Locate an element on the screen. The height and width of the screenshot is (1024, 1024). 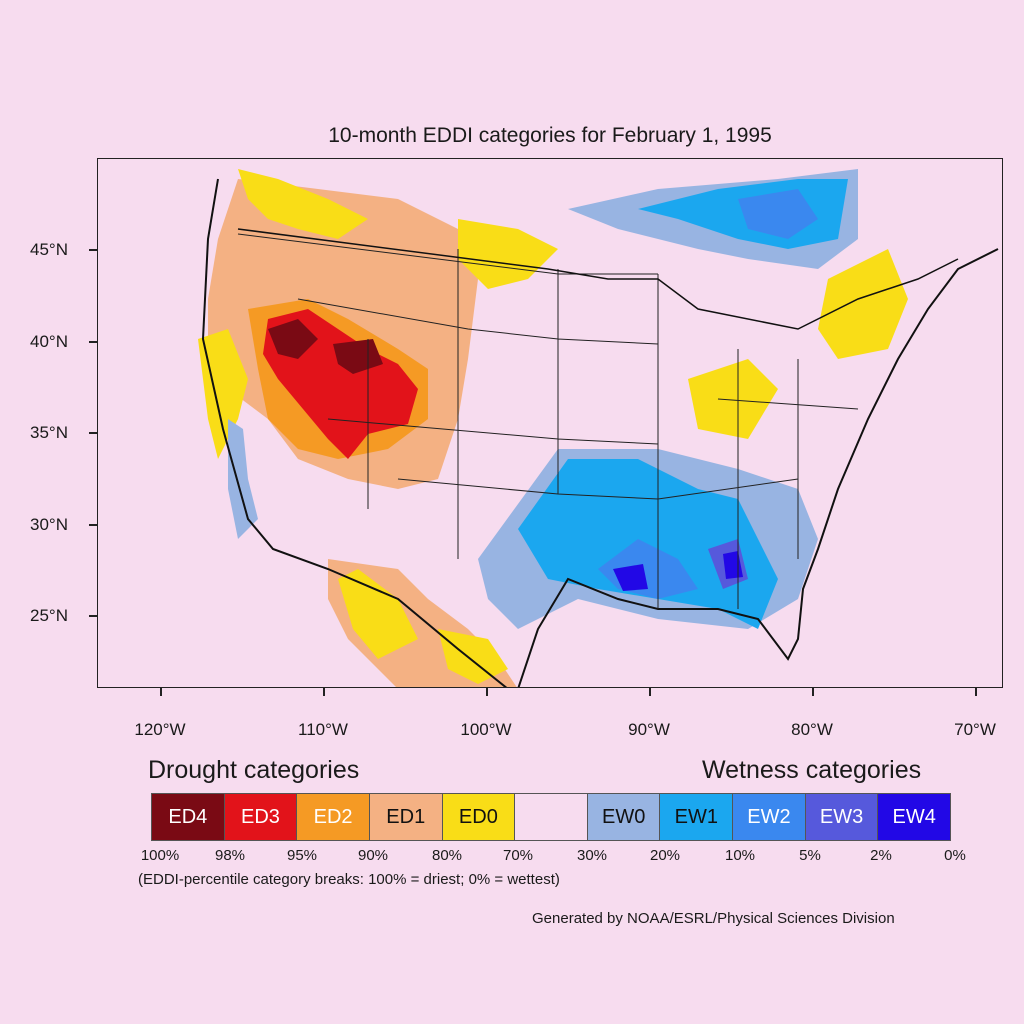
region-ew0-westcoast is located at coordinates (243, 479).